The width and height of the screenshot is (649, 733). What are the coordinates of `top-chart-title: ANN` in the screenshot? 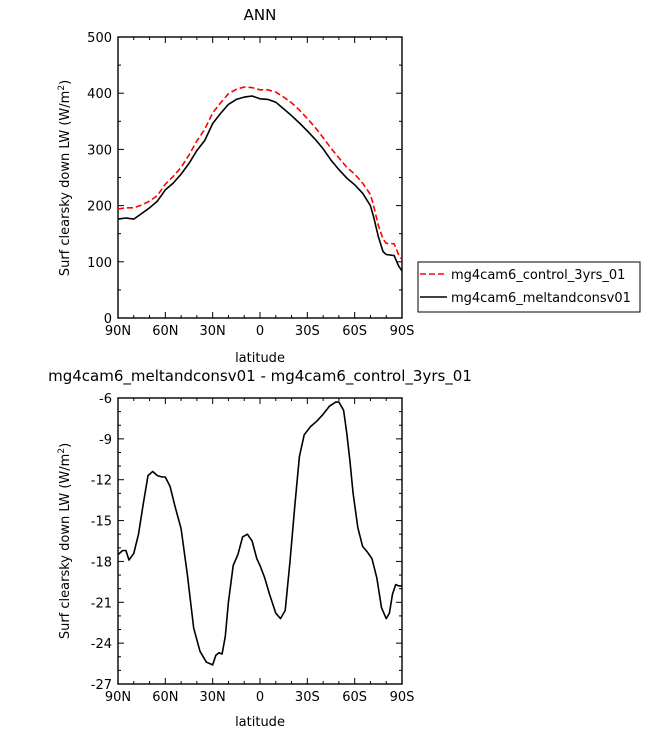 It's located at (260, 15).